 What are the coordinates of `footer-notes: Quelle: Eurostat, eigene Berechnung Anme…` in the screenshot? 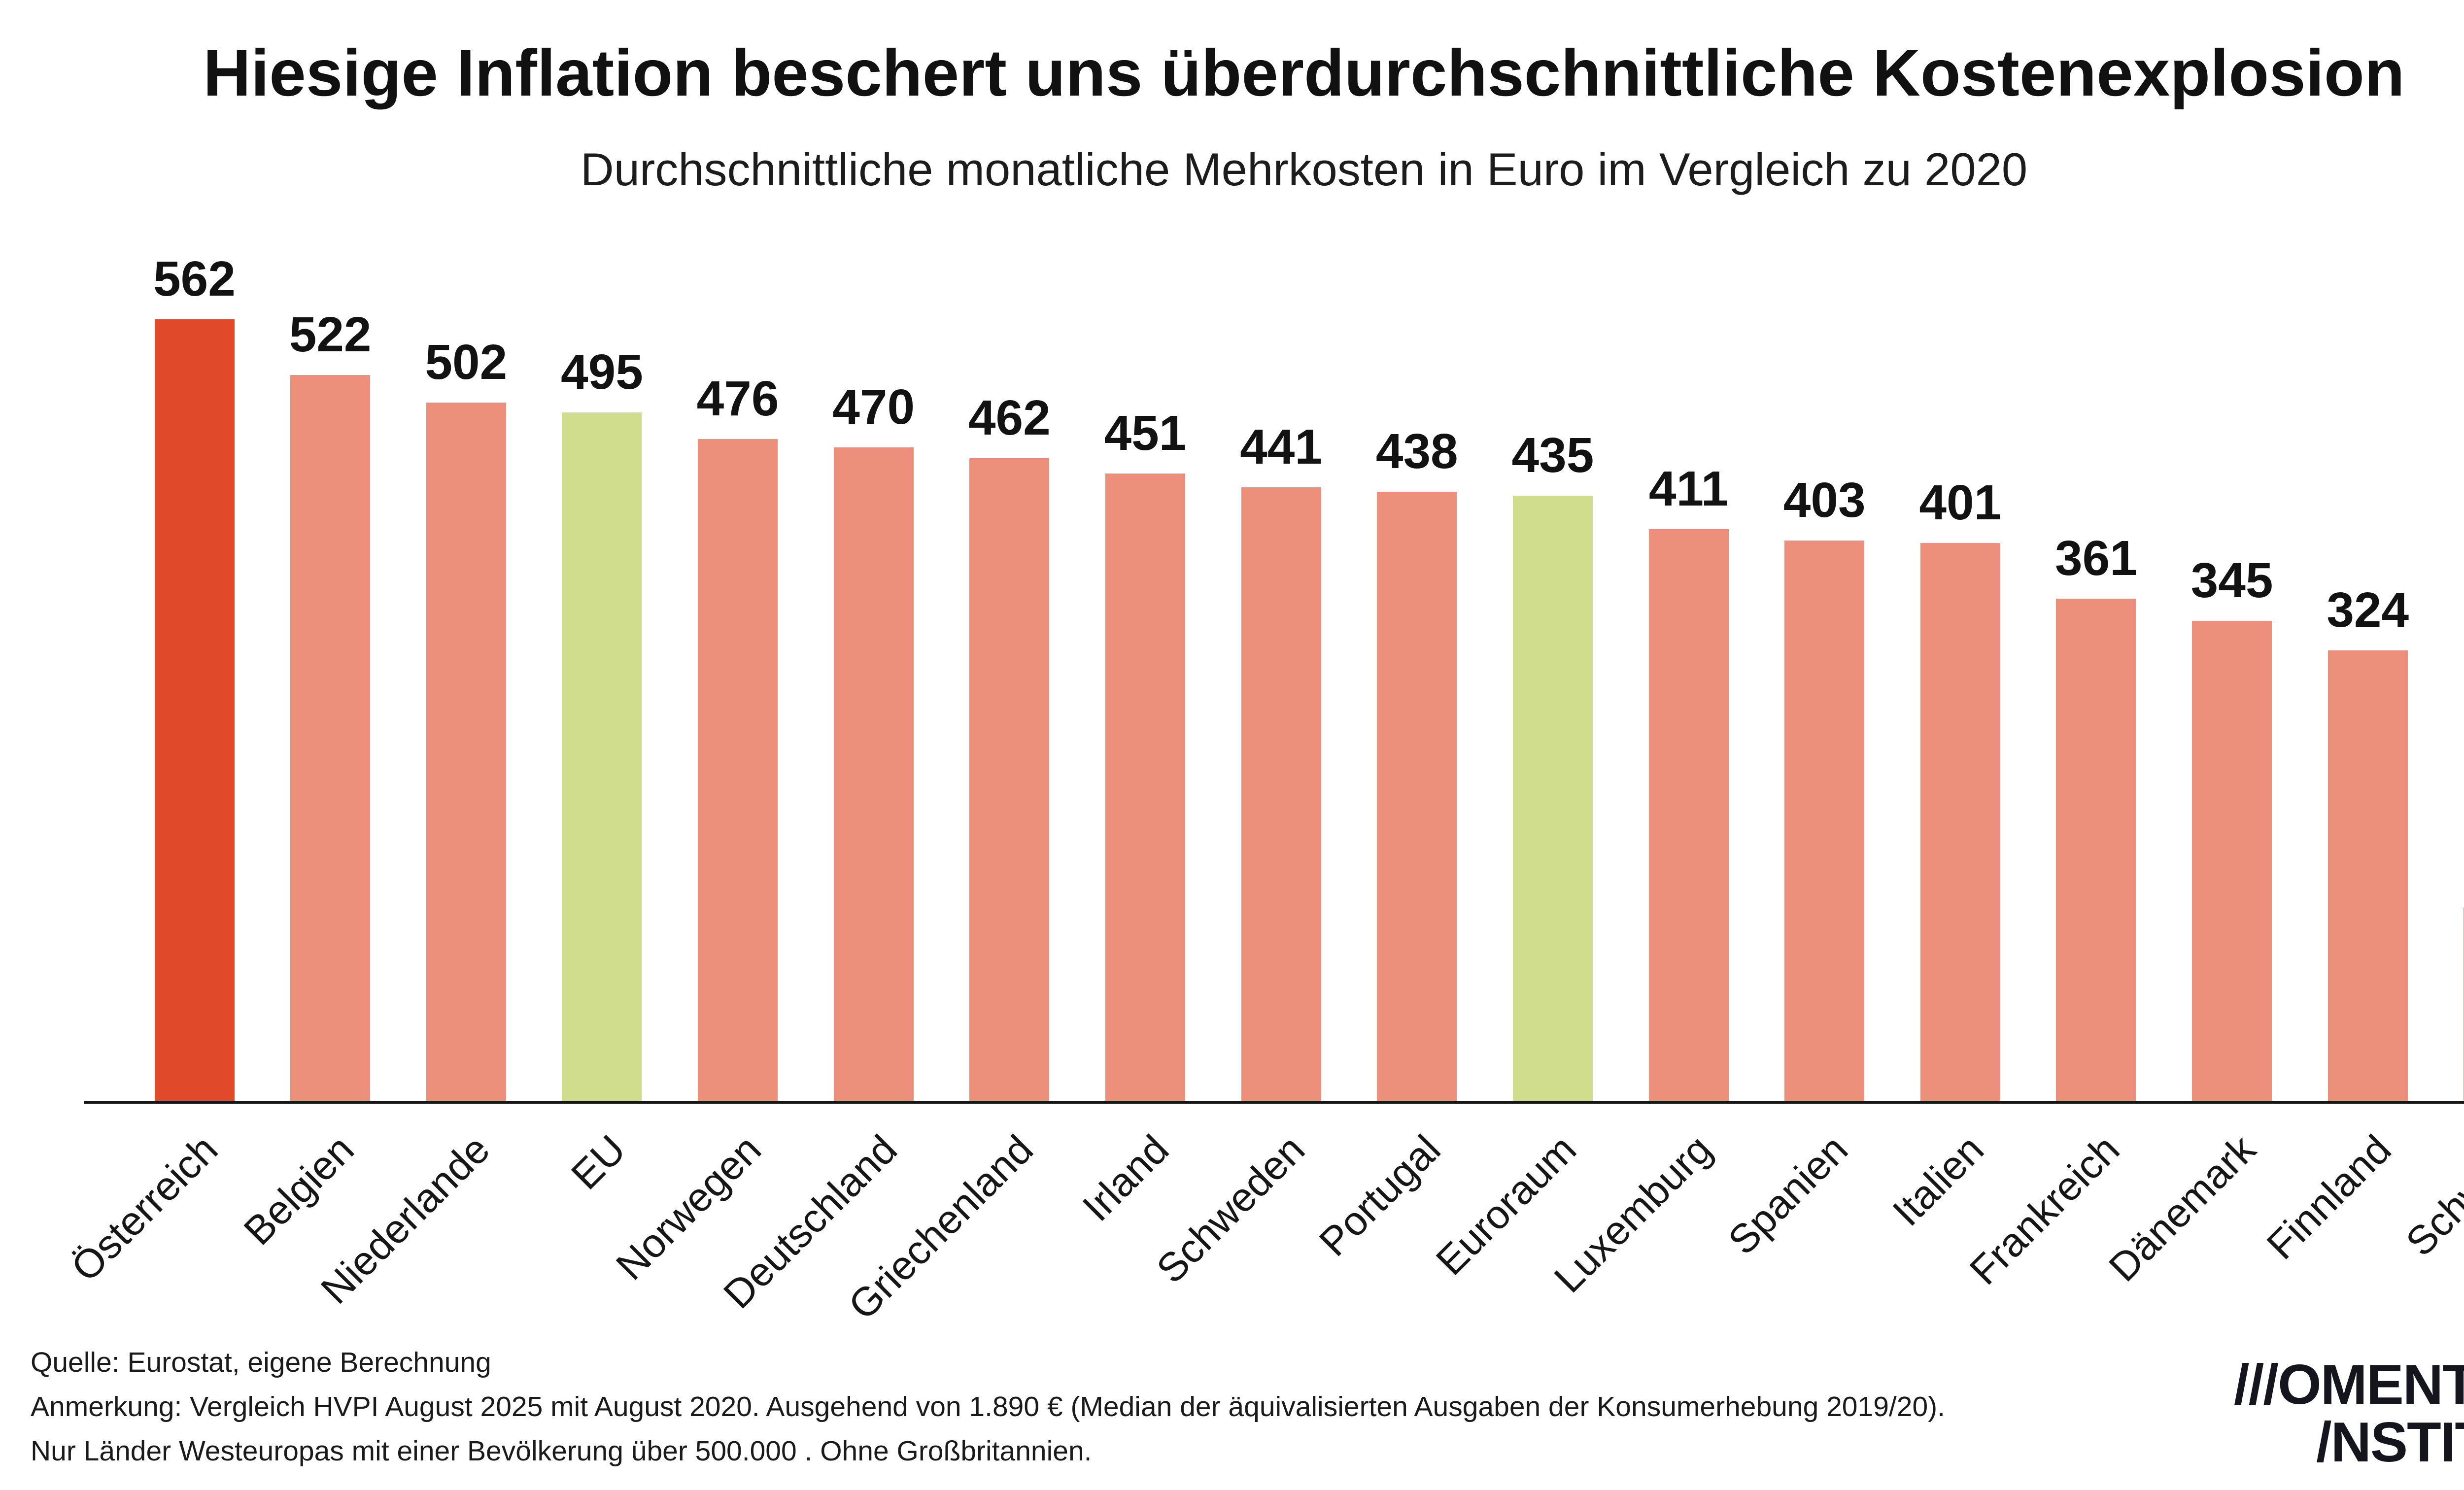 It's located at (988, 1406).